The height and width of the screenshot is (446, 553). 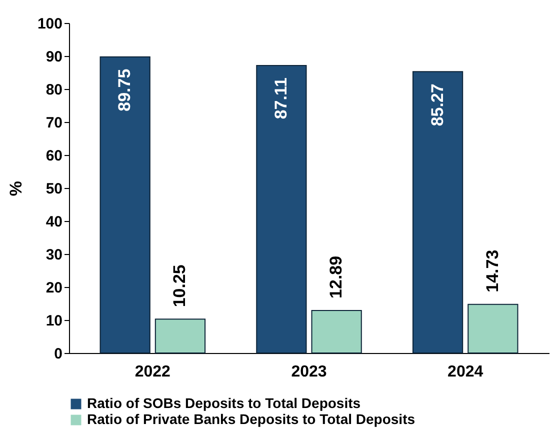 I want to click on x-tick-label: 2022, so click(x=152, y=372).